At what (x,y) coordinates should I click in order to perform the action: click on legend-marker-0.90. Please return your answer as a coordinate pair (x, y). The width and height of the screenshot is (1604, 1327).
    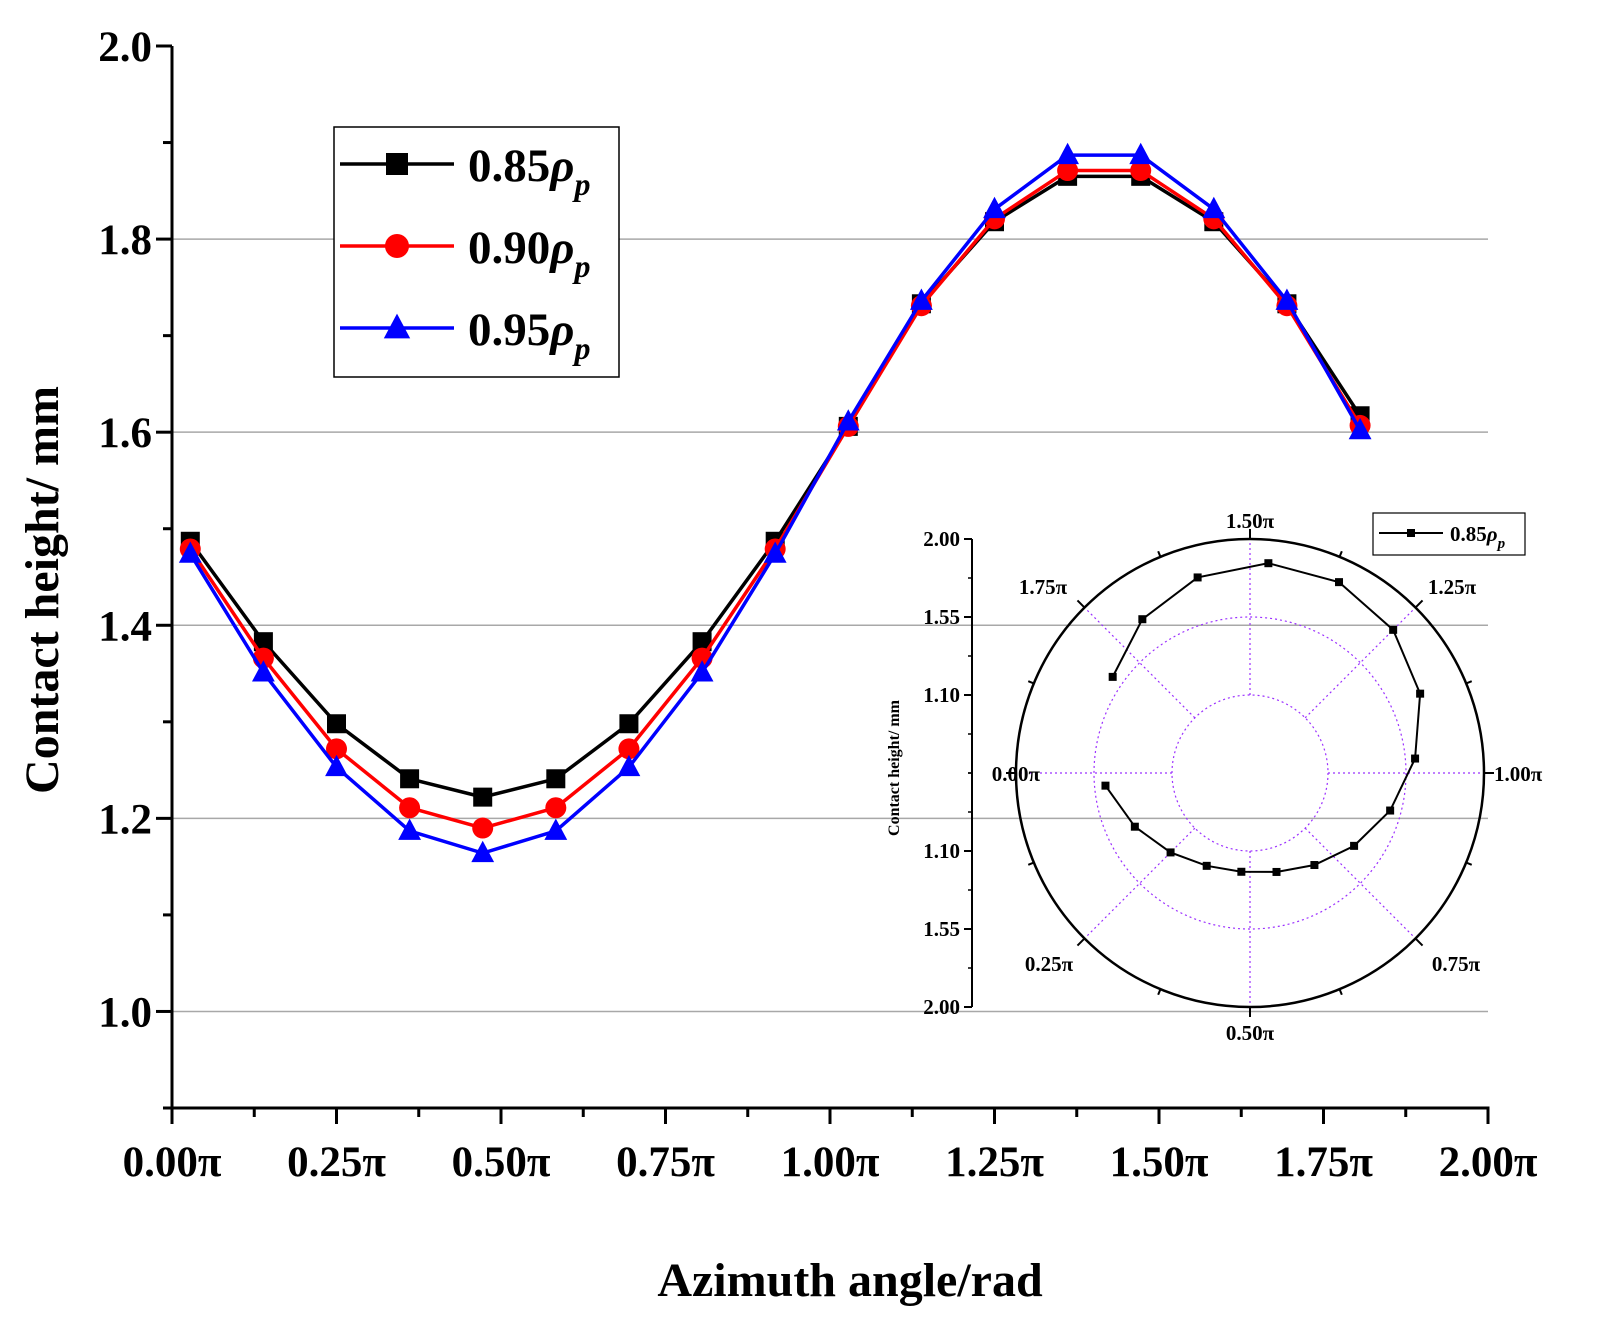
    Looking at the image, I should click on (397, 246).